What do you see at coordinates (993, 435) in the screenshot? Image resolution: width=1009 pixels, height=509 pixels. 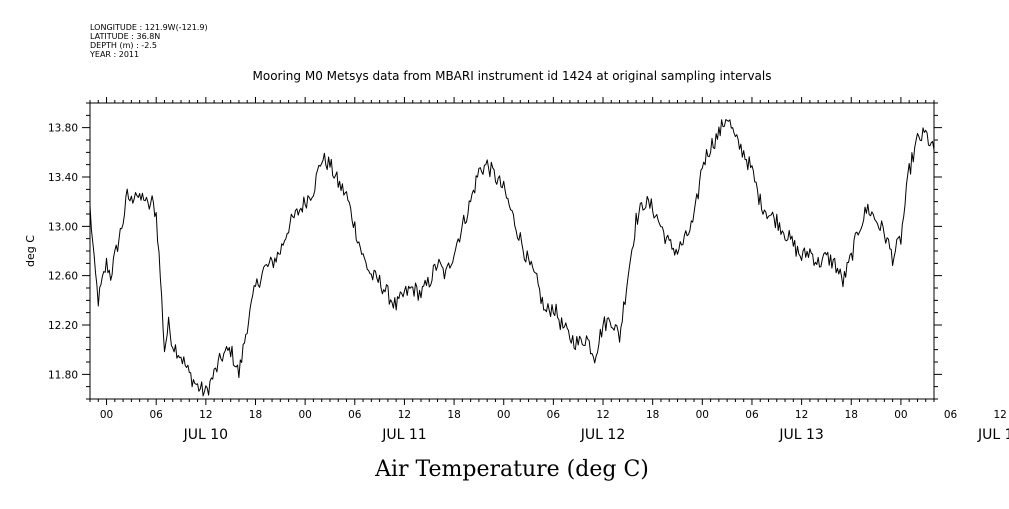 I see `day-label: JUL 14` at bounding box center [993, 435].